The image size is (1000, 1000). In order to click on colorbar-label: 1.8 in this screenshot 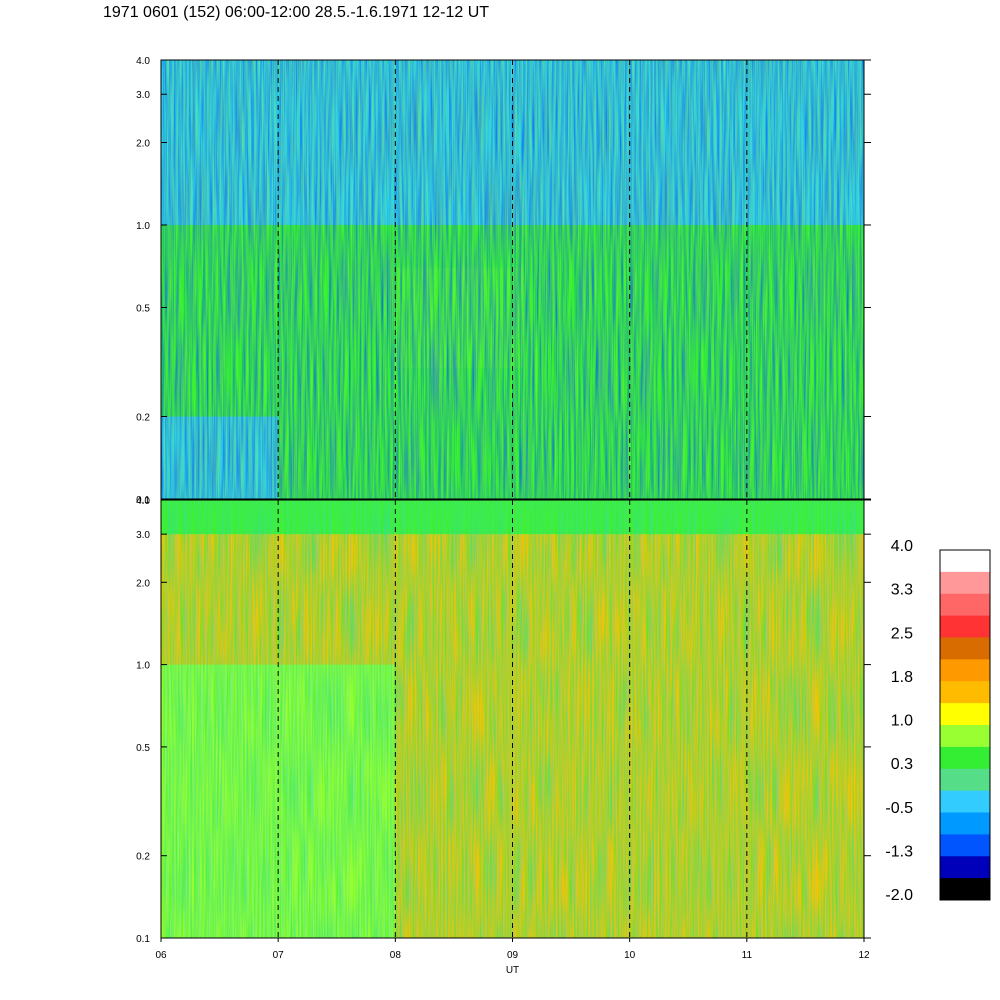, I will do `click(902, 677)`.